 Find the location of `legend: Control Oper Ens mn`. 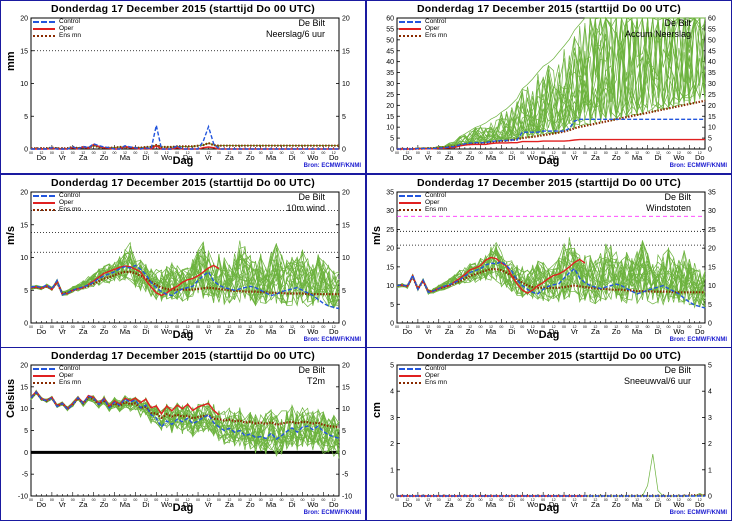

legend: Control Oper Ens mn is located at coordinates (56, 202).